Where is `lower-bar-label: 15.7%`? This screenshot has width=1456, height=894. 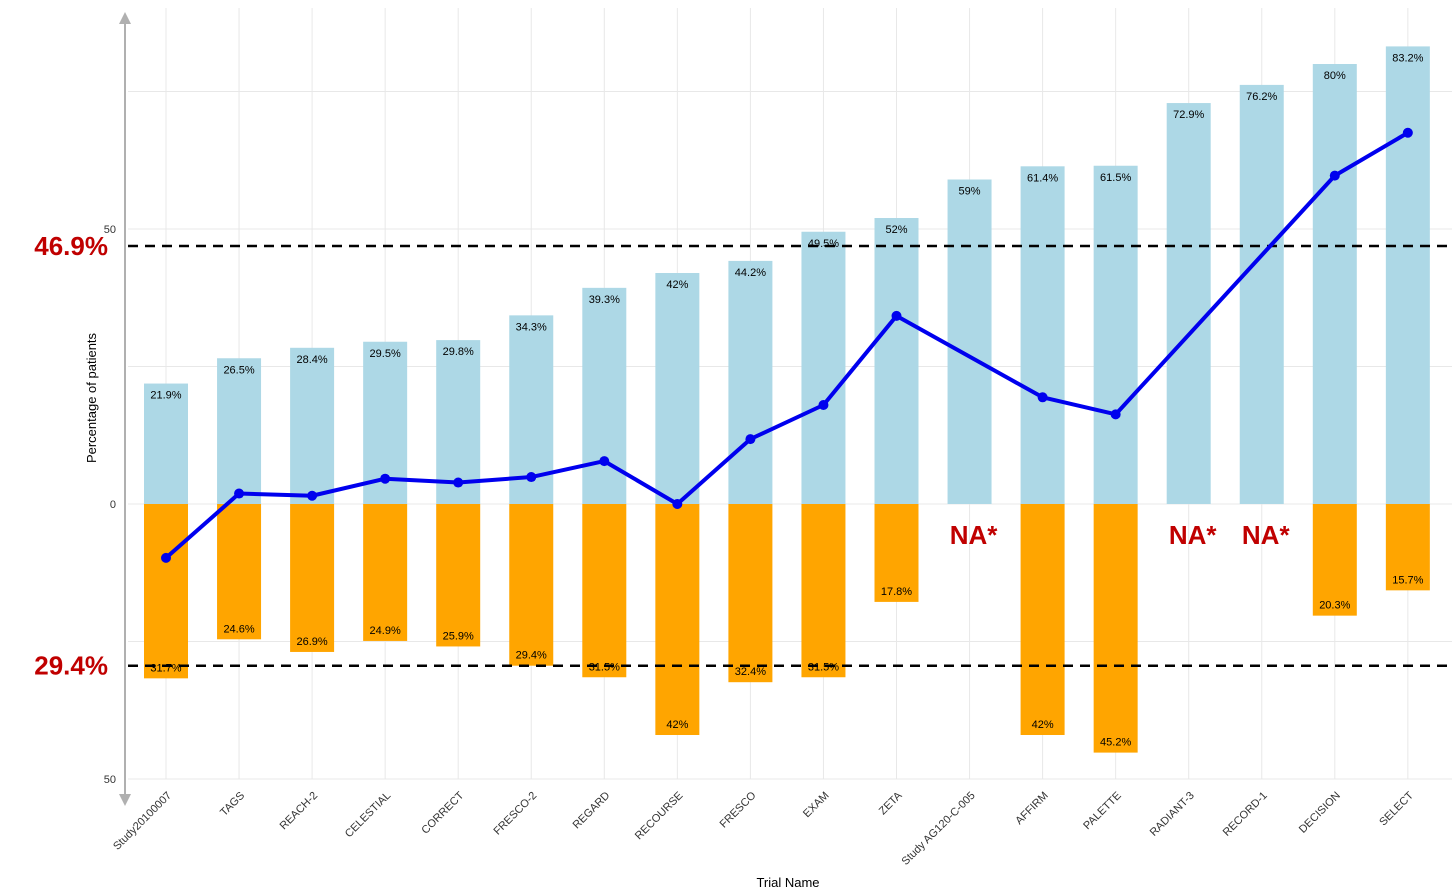
lower-bar-label: 15.7% is located at coordinates (1407, 580).